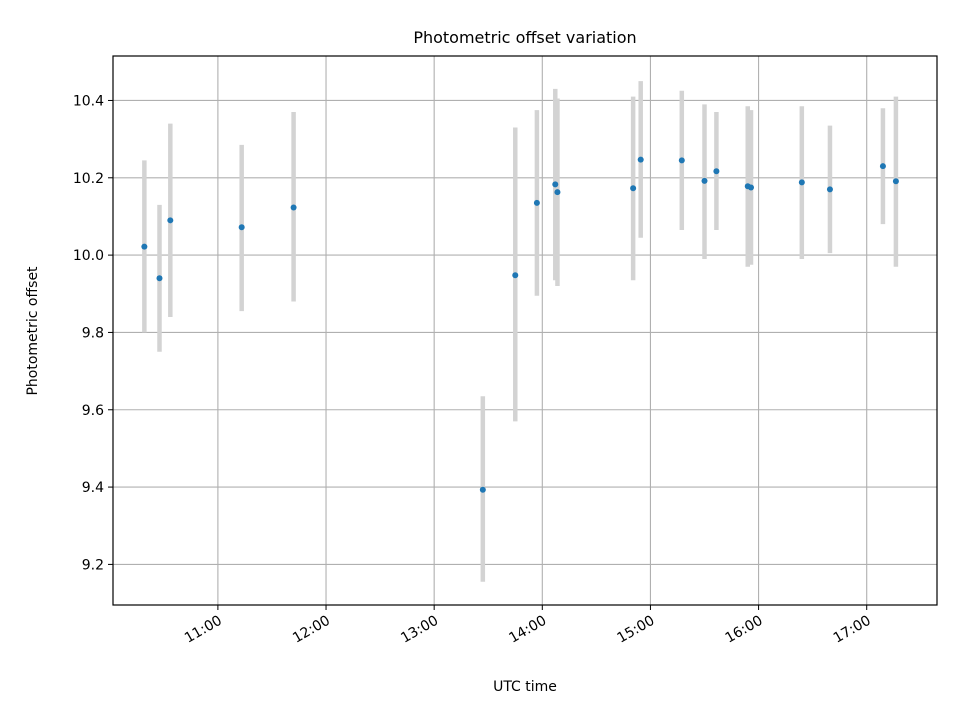  What do you see at coordinates (524, 37) in the screenshot?
I see `chart-title: Photometric offset variation` at bounding box center [524, 37].